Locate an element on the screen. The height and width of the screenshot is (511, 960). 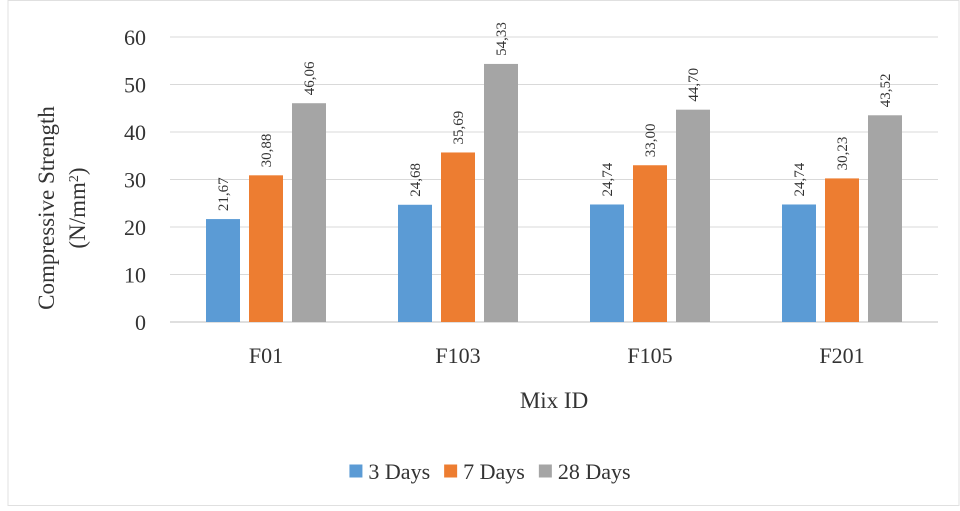
legend-label: 3 Days is located at coordinates (399, 471).